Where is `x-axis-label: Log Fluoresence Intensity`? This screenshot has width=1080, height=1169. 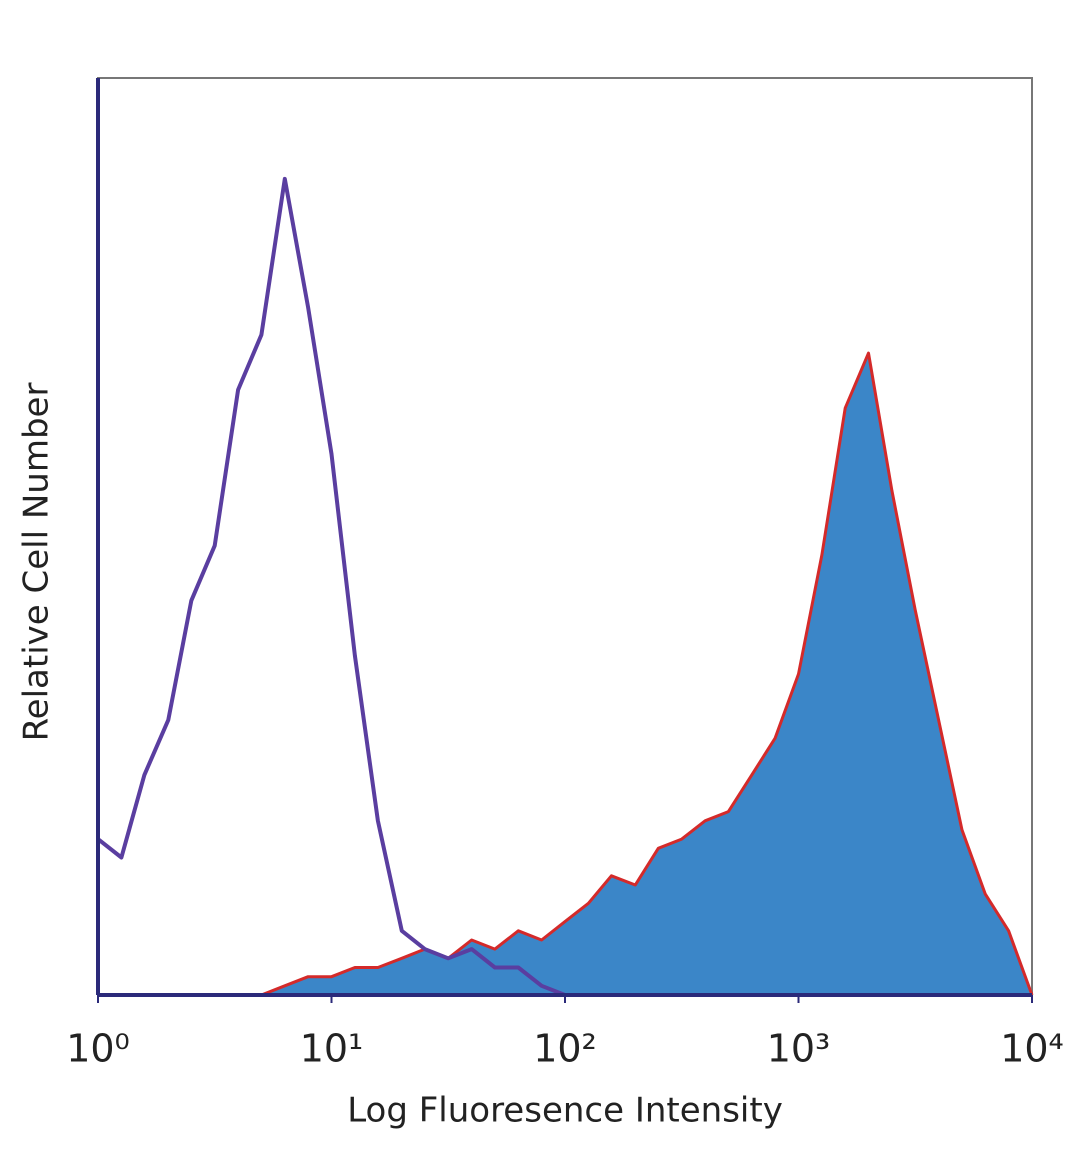
x-axis-label: Log Fluoresence Intensity is located at coordinates (565, 1111).